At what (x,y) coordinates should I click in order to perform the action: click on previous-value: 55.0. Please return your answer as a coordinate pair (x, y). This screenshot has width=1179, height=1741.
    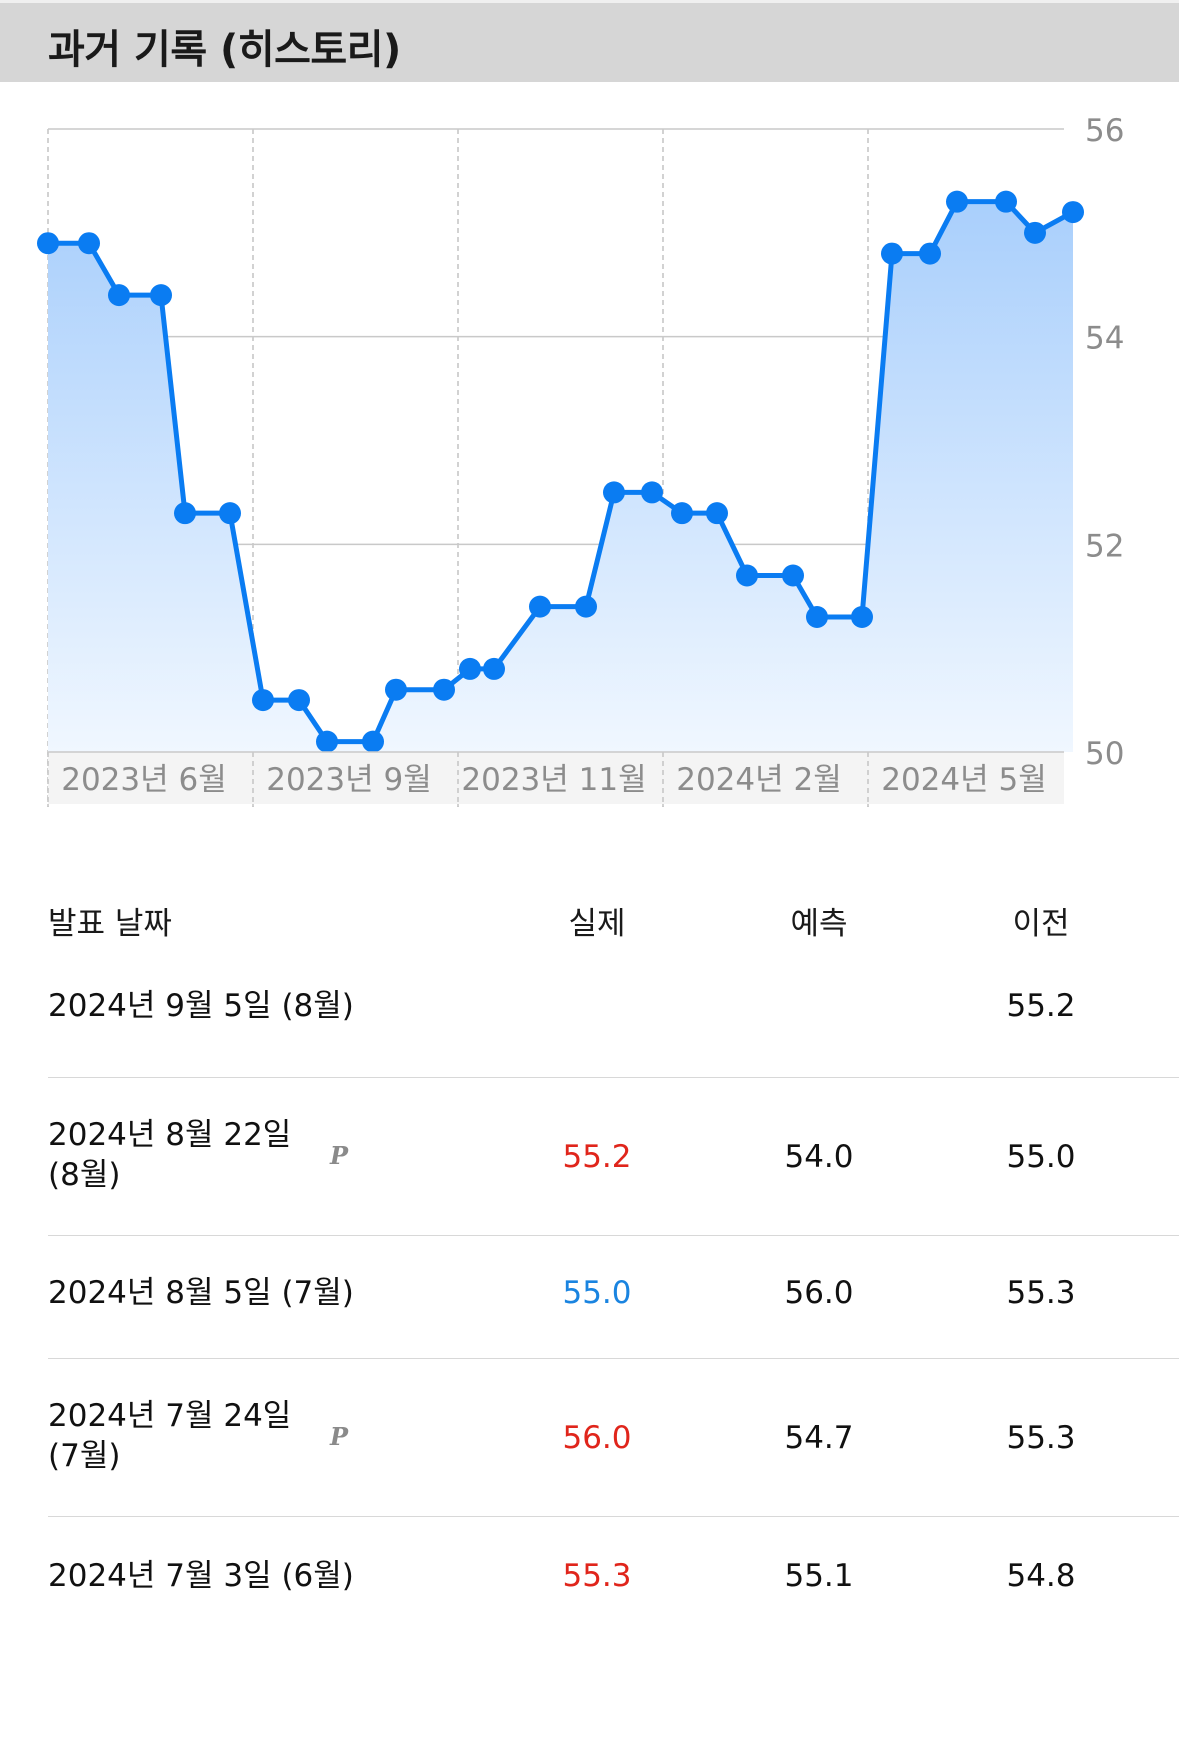
    Looking at the image, I should click on (1041, 1157).